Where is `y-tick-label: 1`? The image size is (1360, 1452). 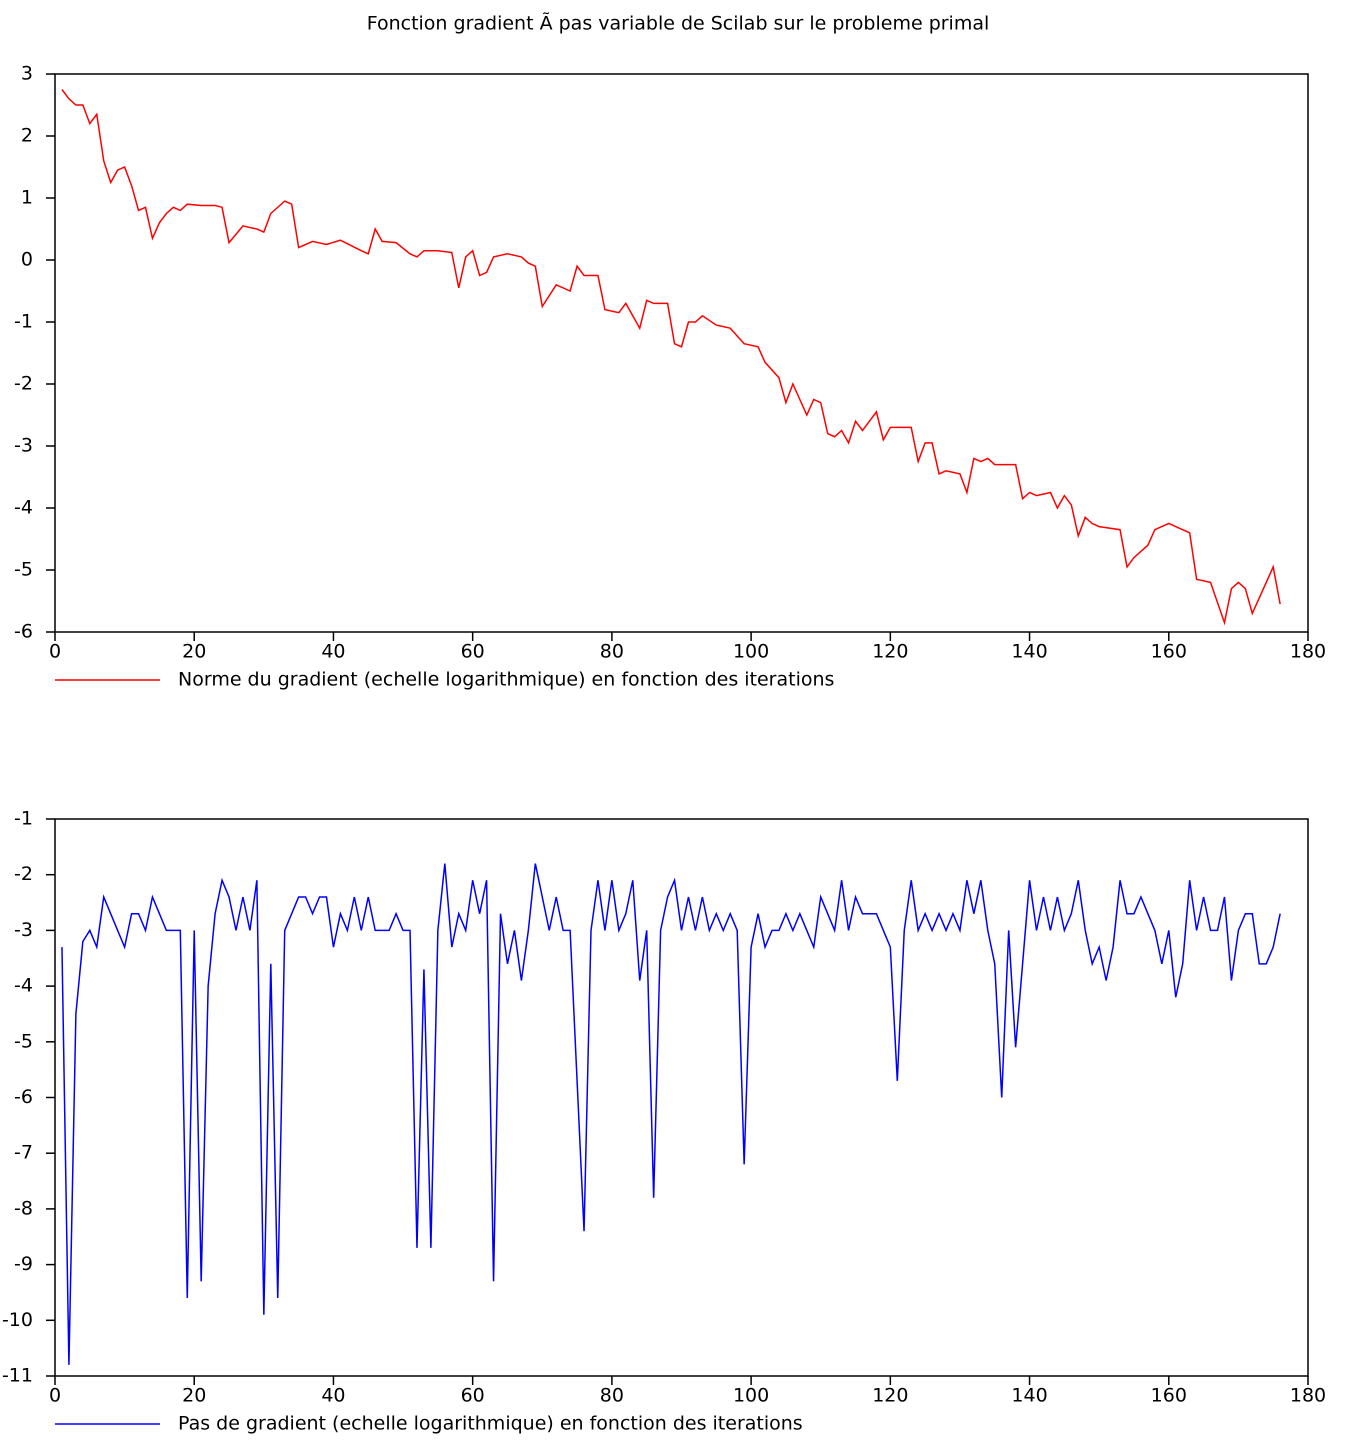
y-tick-label: 1 is located at coordinates (27, 198).